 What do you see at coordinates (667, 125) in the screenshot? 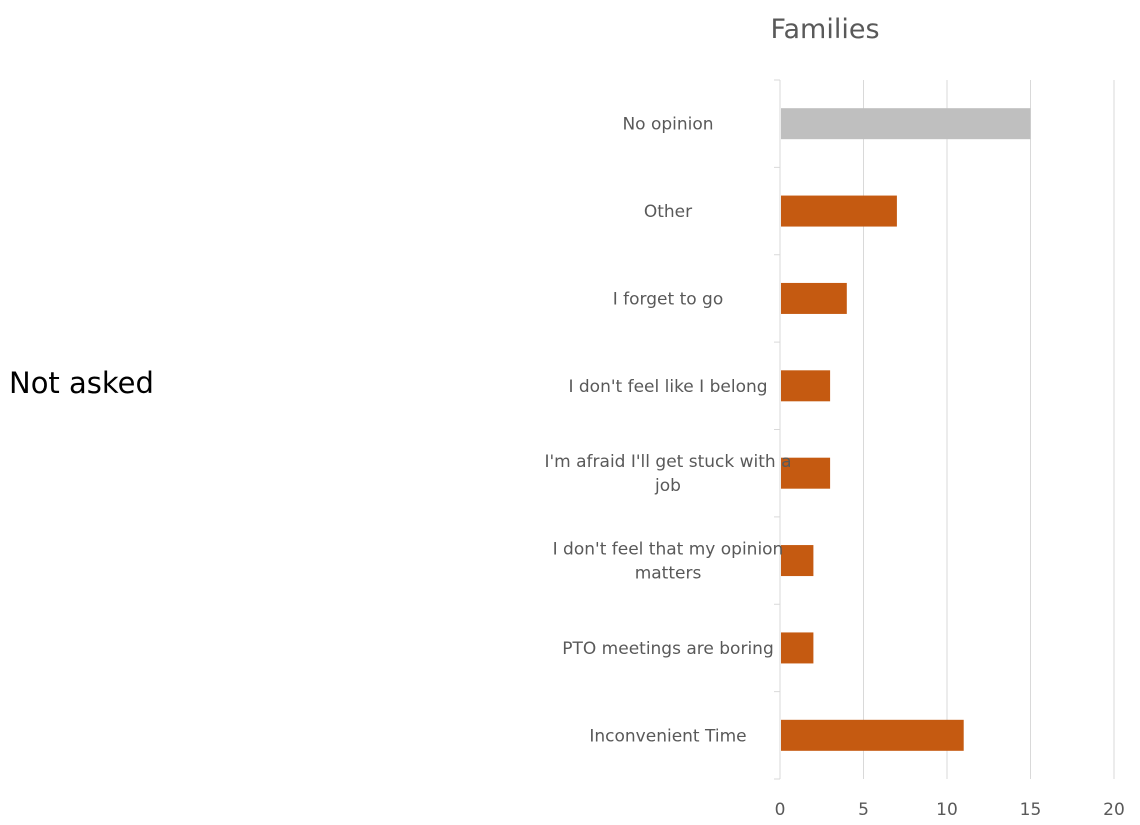
I see `category-label: No opinion` at bounding box center [667, 125].